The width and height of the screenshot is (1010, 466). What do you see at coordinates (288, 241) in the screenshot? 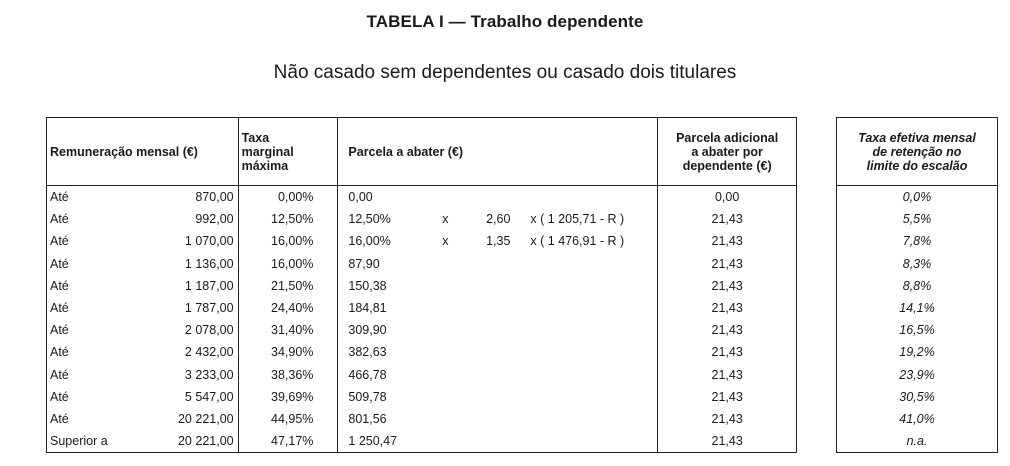
I see `marginal-rate: 16,00%` at bounding box center [288, 241].